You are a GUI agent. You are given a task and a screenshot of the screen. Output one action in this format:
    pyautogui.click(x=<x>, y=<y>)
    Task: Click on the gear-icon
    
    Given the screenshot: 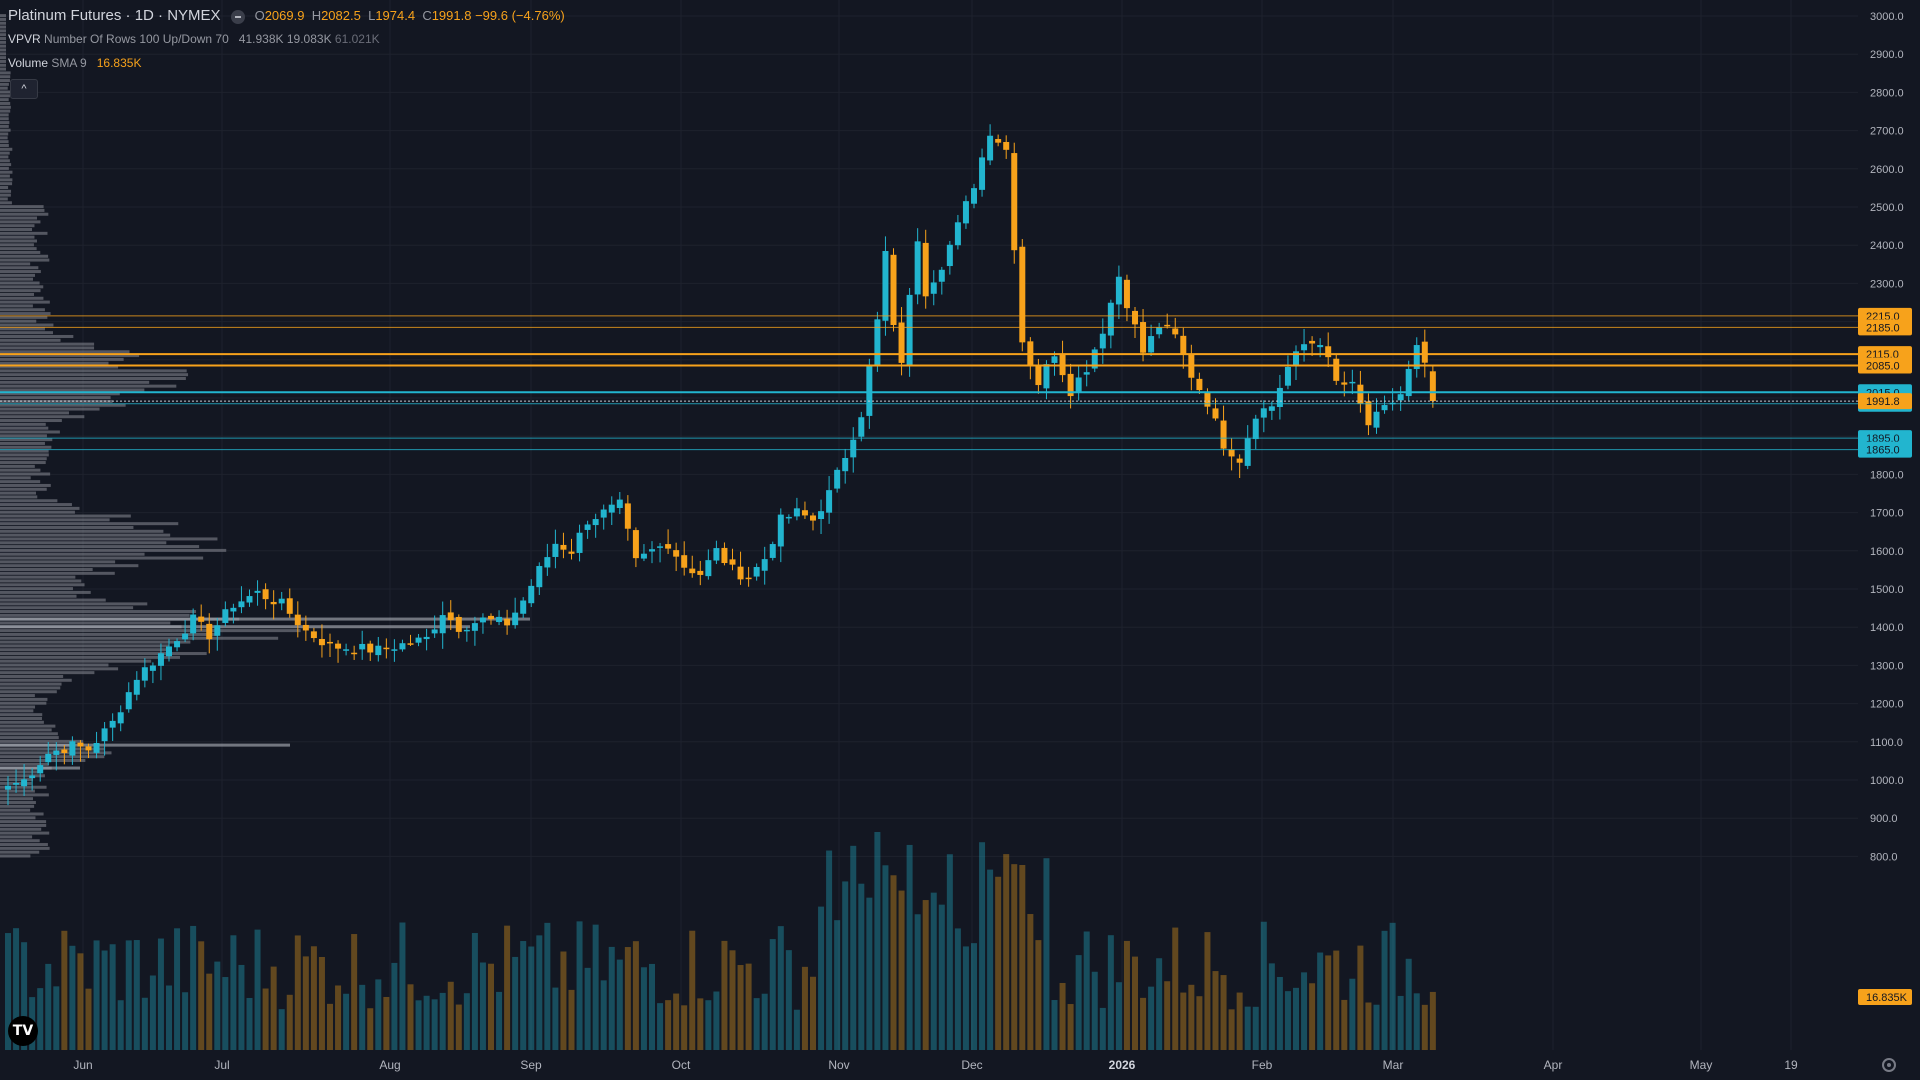 What is the action you would take?
    pyautogui.click(x=1889, y=1065)
    